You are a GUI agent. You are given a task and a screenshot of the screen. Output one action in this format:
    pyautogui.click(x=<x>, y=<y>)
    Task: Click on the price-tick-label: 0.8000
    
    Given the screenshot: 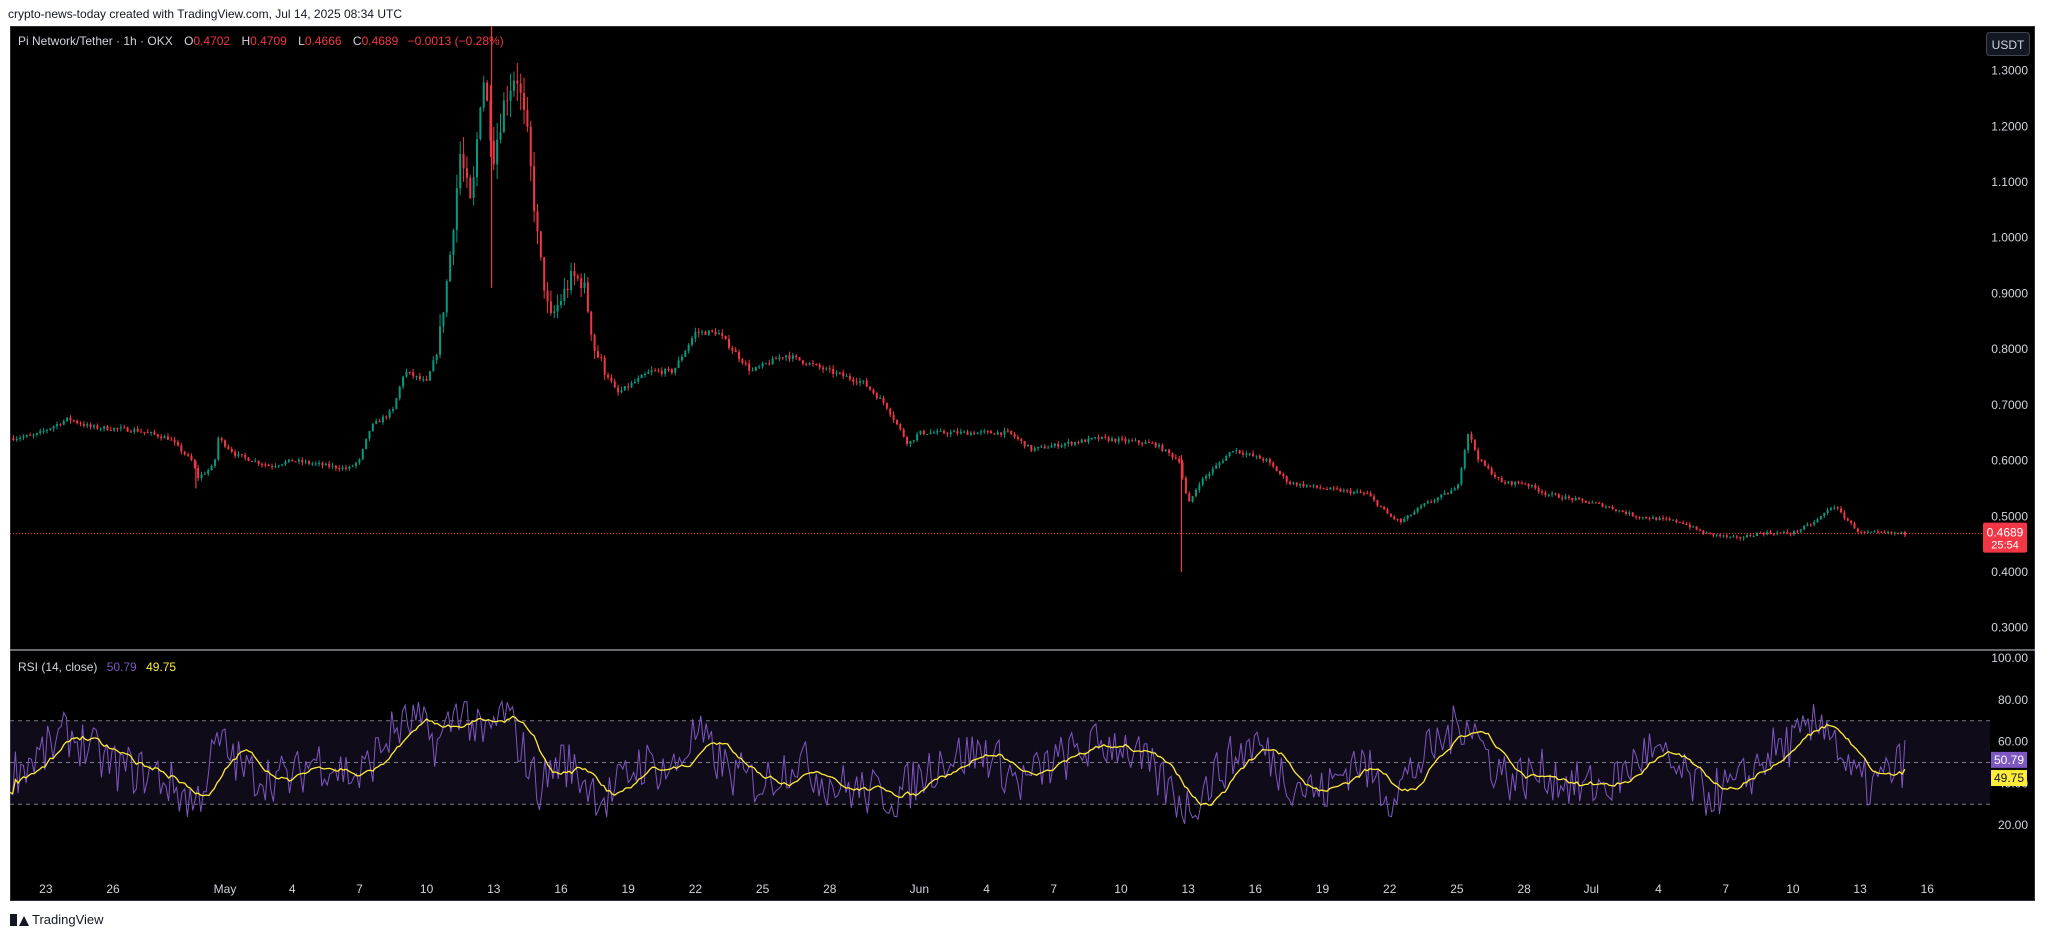 What is the action you would take?
    pyautogui.click(x=2009, y=349)
    